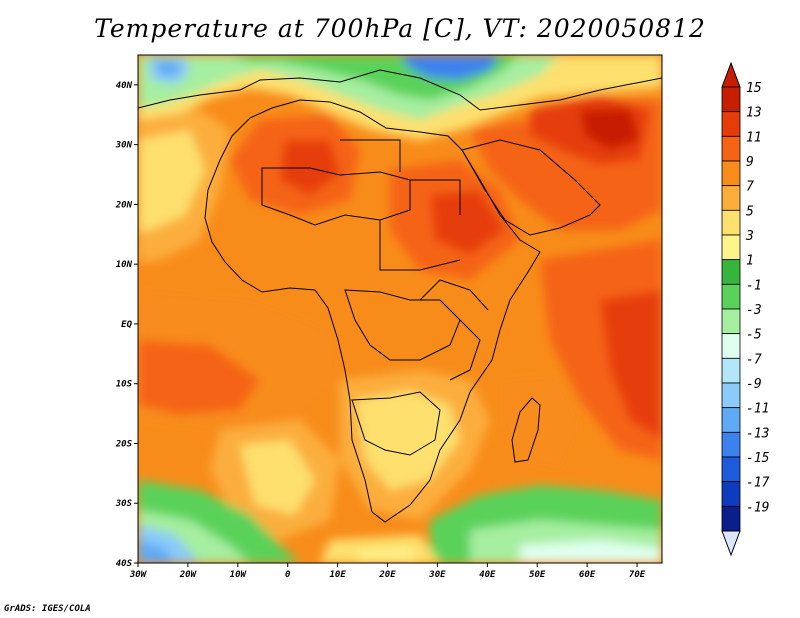  I want to click on x-tick-label: 30W, so click(138, 575).